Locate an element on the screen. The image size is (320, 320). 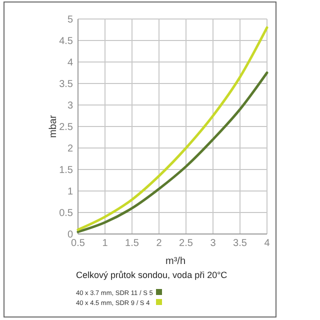
x-tick-label: 3.5 is located at coordinates (240, 243).